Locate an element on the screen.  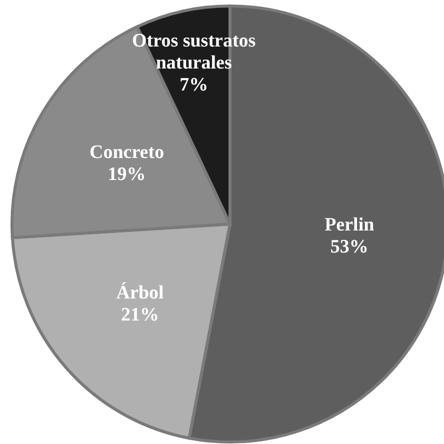
slice-label: Concreto is located at coordinates (127, 151).